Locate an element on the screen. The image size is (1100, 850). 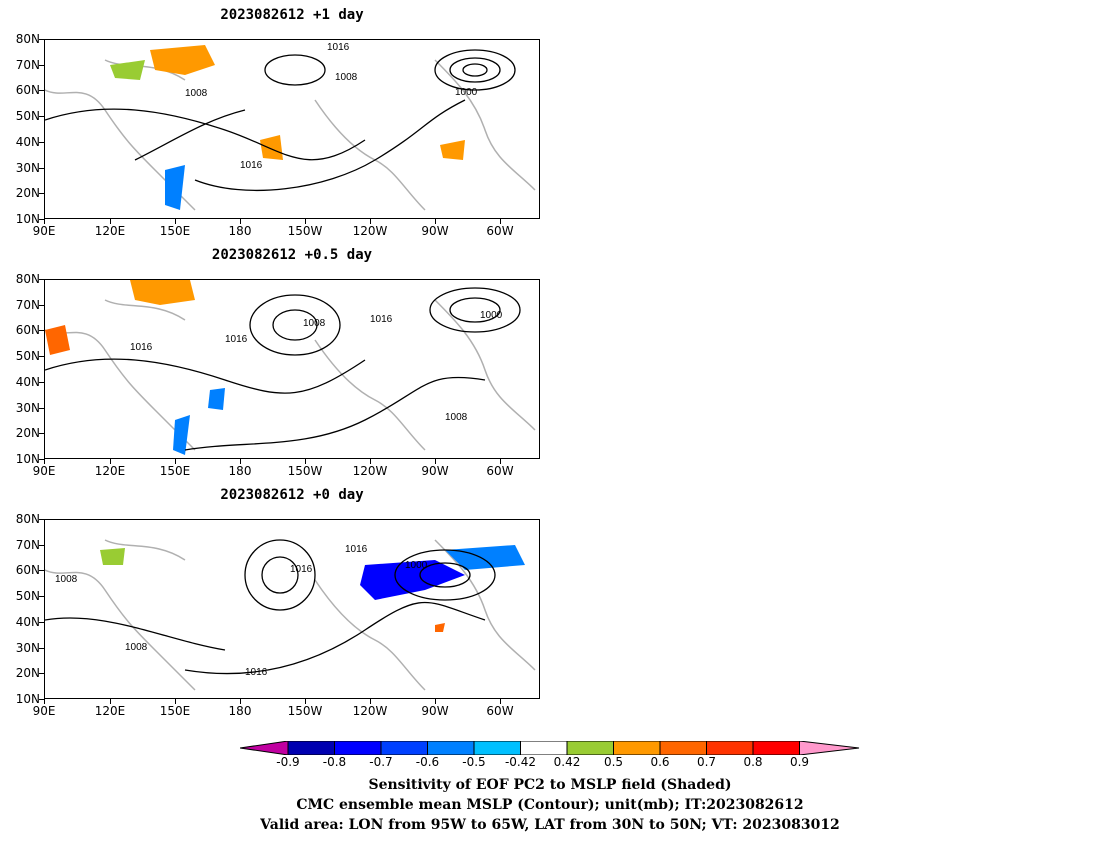
panel-3-title: 2023082612 +0 day is located at coordinates (292, 495).